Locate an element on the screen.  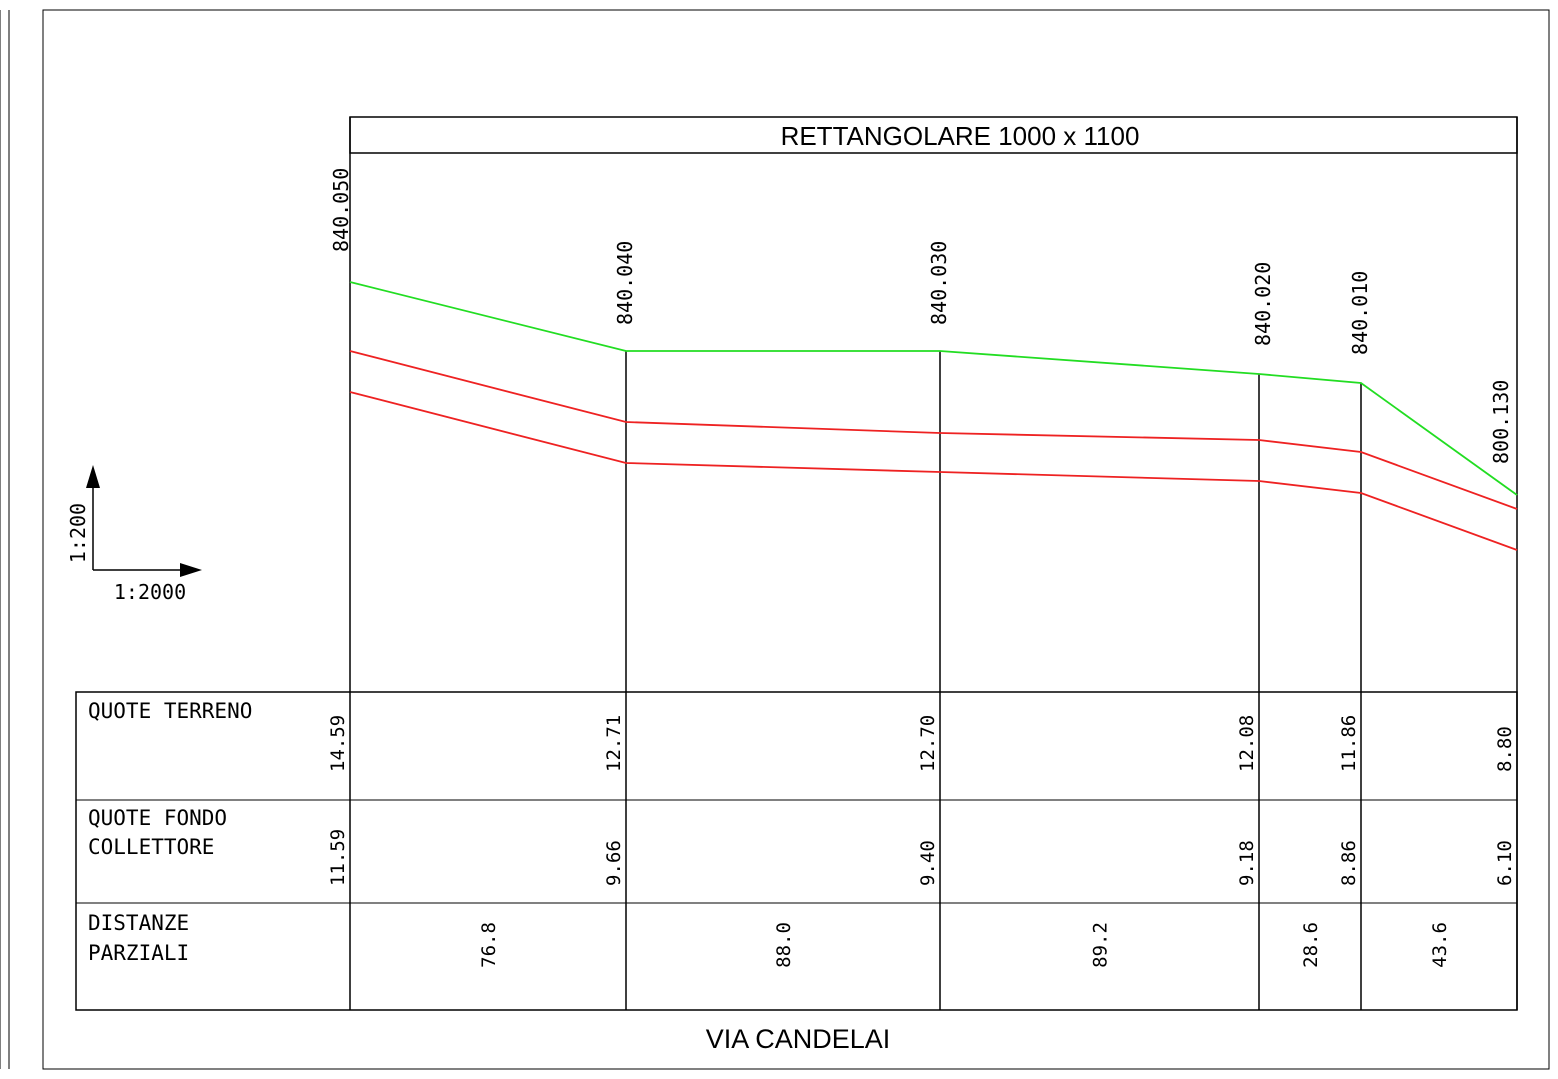
pipe-crown-line is located at coordinates (933, 430).